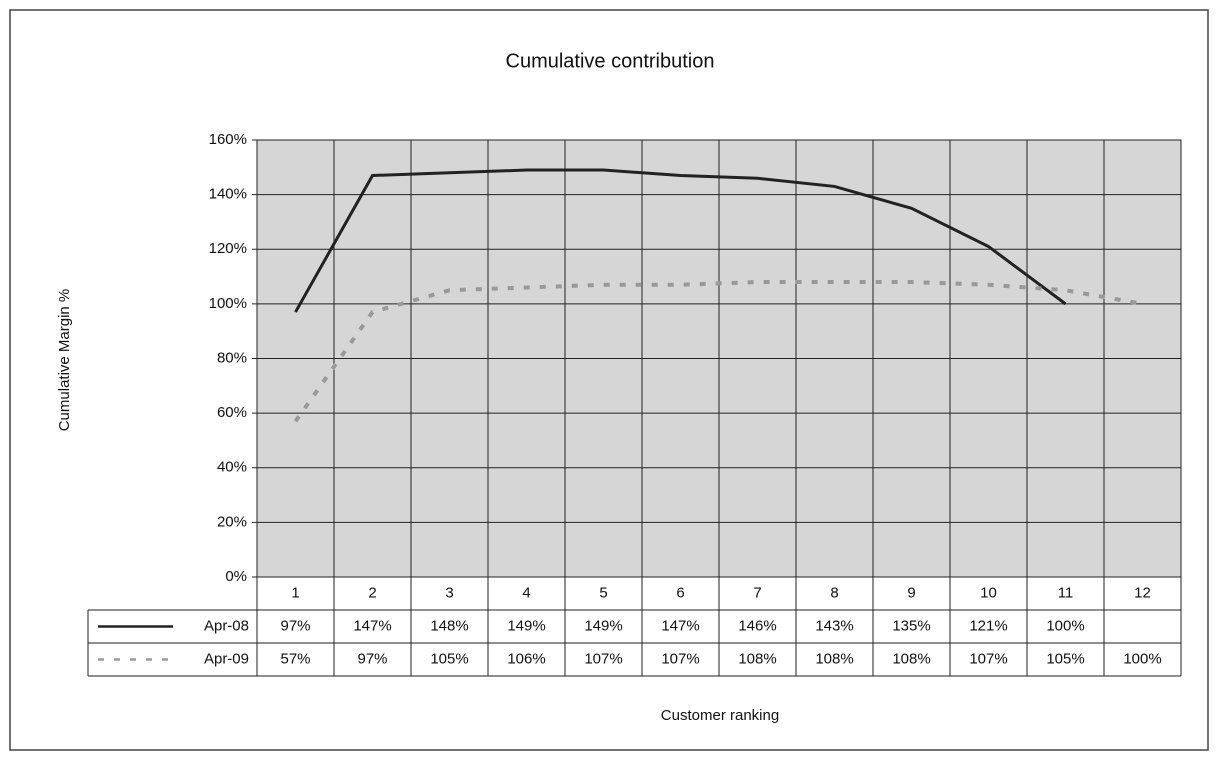  What do you see at coordinates (372, 592) in the screenshot?
I see `x-tick-label: 2` at bounding box center [372, 592].